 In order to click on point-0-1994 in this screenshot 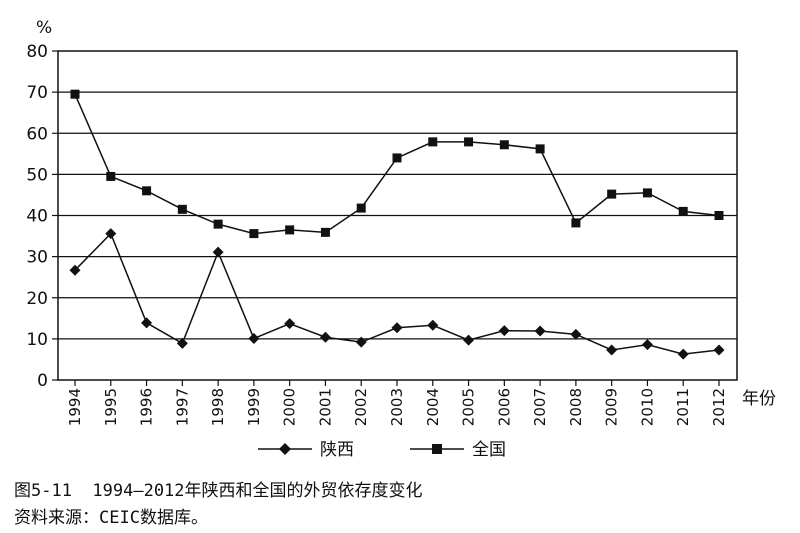, I will do `click(75, 270)`.